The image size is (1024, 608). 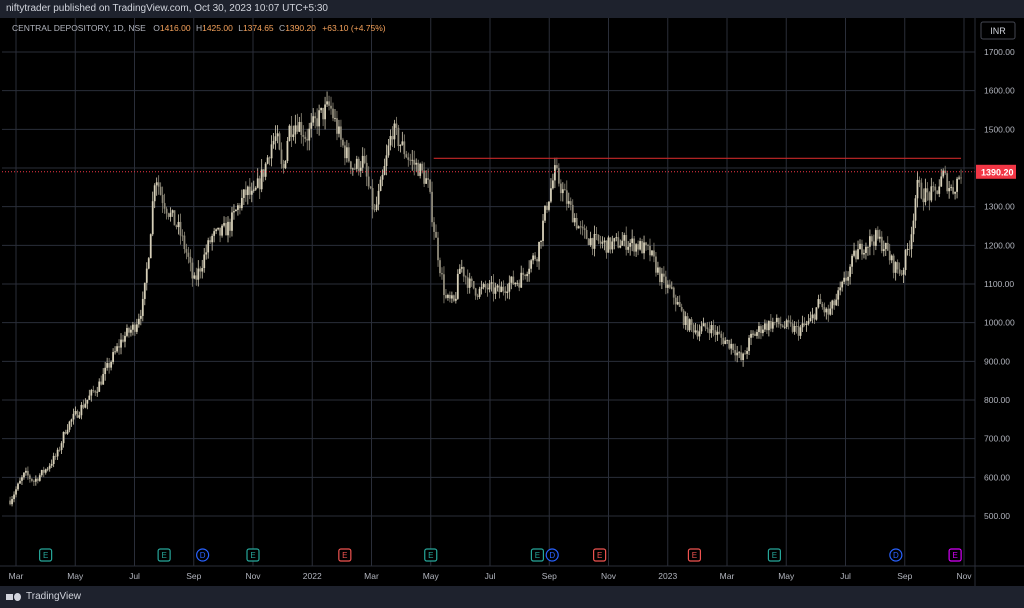 What do you see at coordinates (75, 576) in the screenshot?
I see `x-tick-label: May` at bounding box center [75, 576].